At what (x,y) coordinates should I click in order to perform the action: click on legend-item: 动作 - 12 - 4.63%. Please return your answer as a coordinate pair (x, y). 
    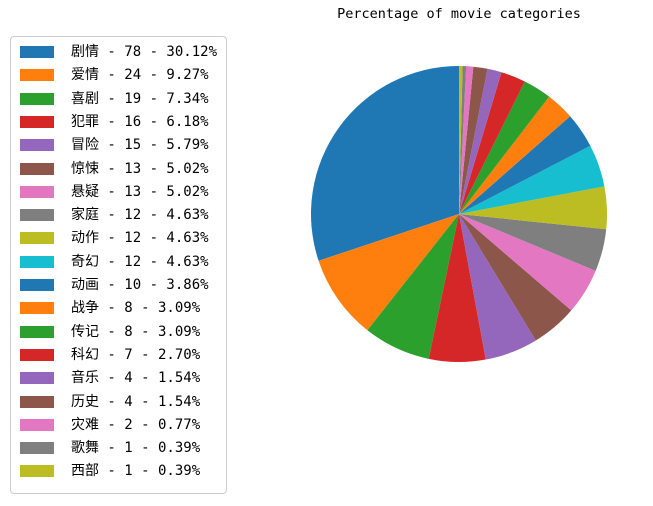
    Looking at the image, I should click on (118, 238).